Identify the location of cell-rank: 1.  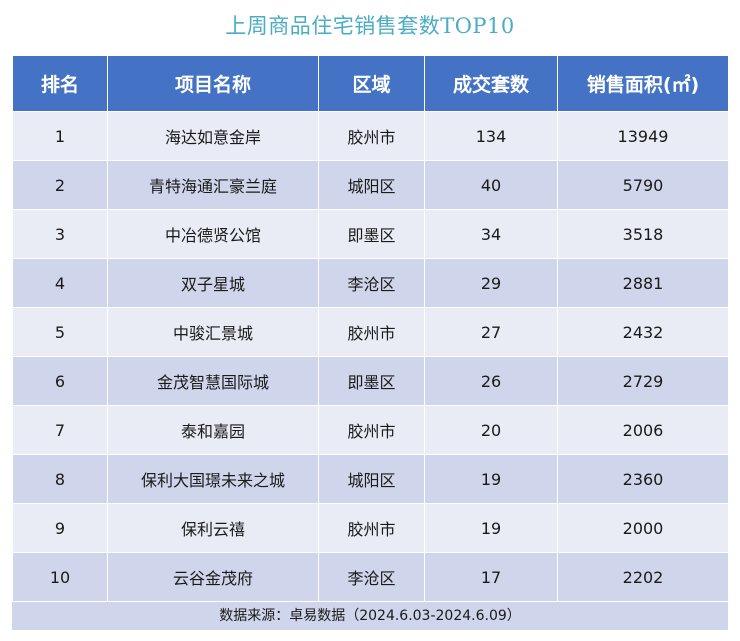
(60, 136).